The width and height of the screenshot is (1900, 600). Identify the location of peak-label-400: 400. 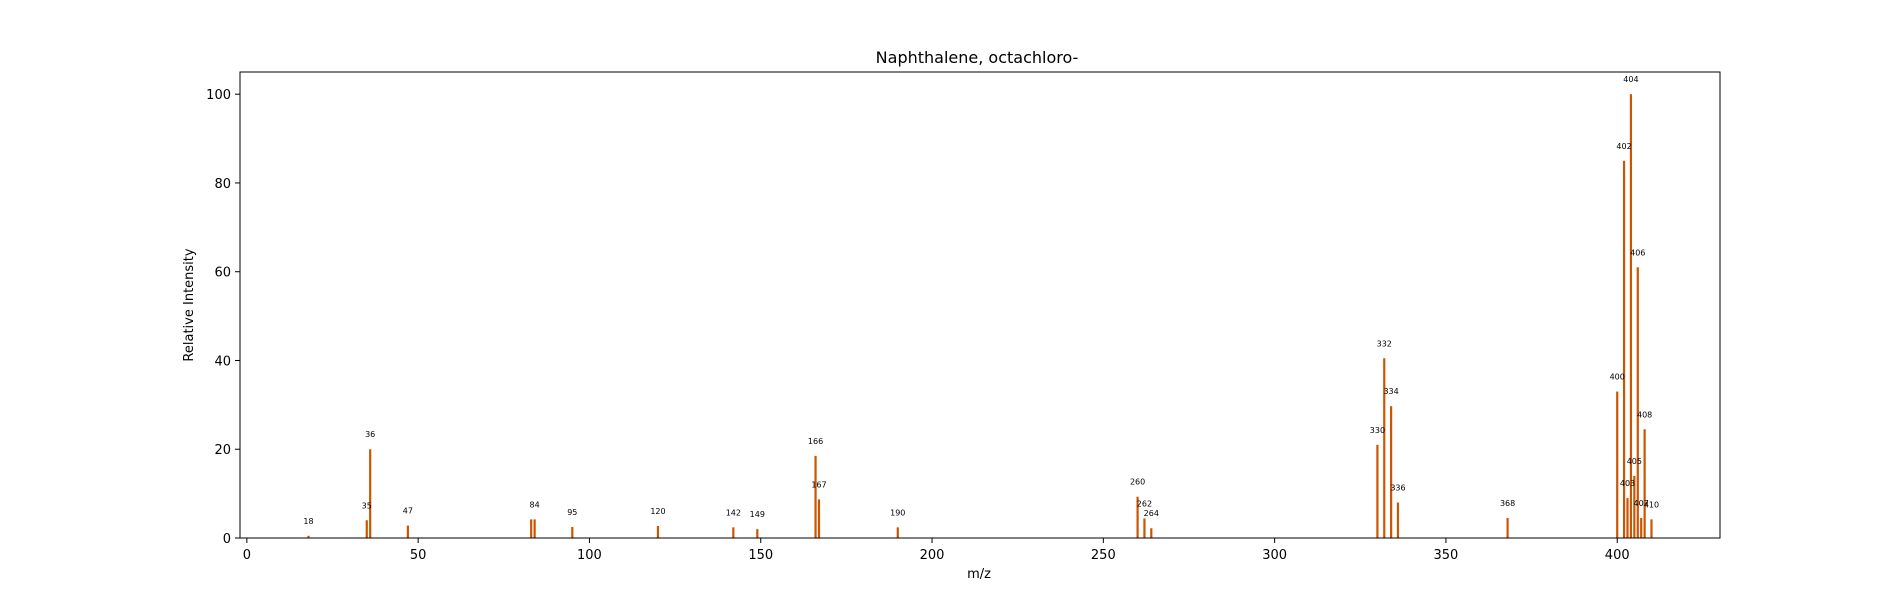
(1617, 377).